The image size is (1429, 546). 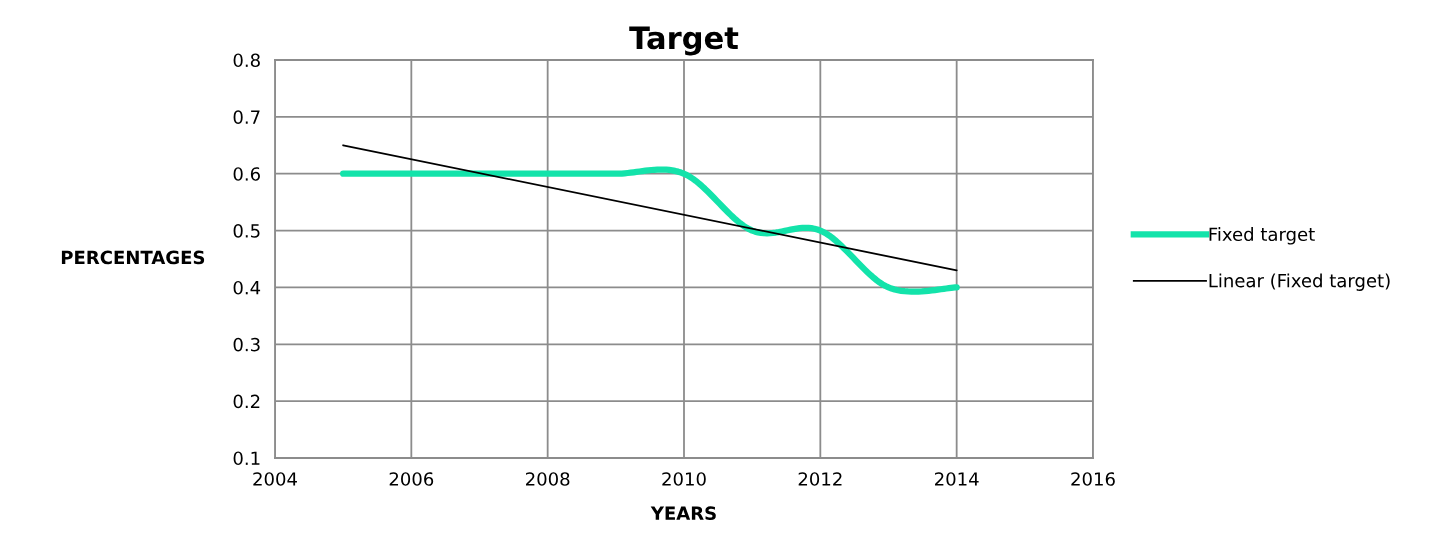 What do you see at coordinates (275, 479) in the screenshot?
I see `x-tick-label: 2004` at bounding box center [275, 479].